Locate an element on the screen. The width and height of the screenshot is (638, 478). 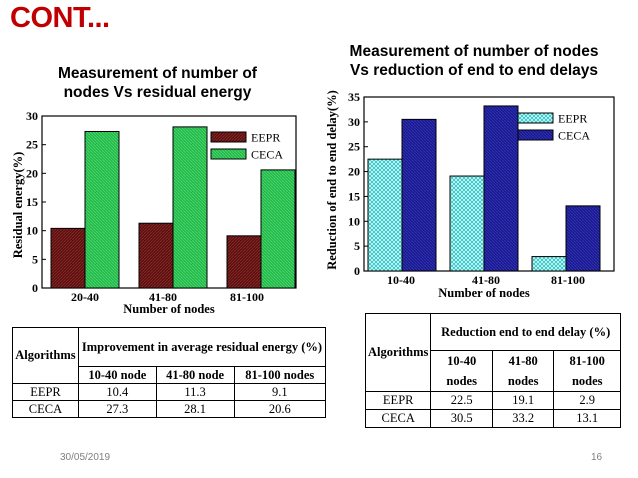
table-row: EEPR 10.4 11.3 9.1 is located at coordinates (169, 392).